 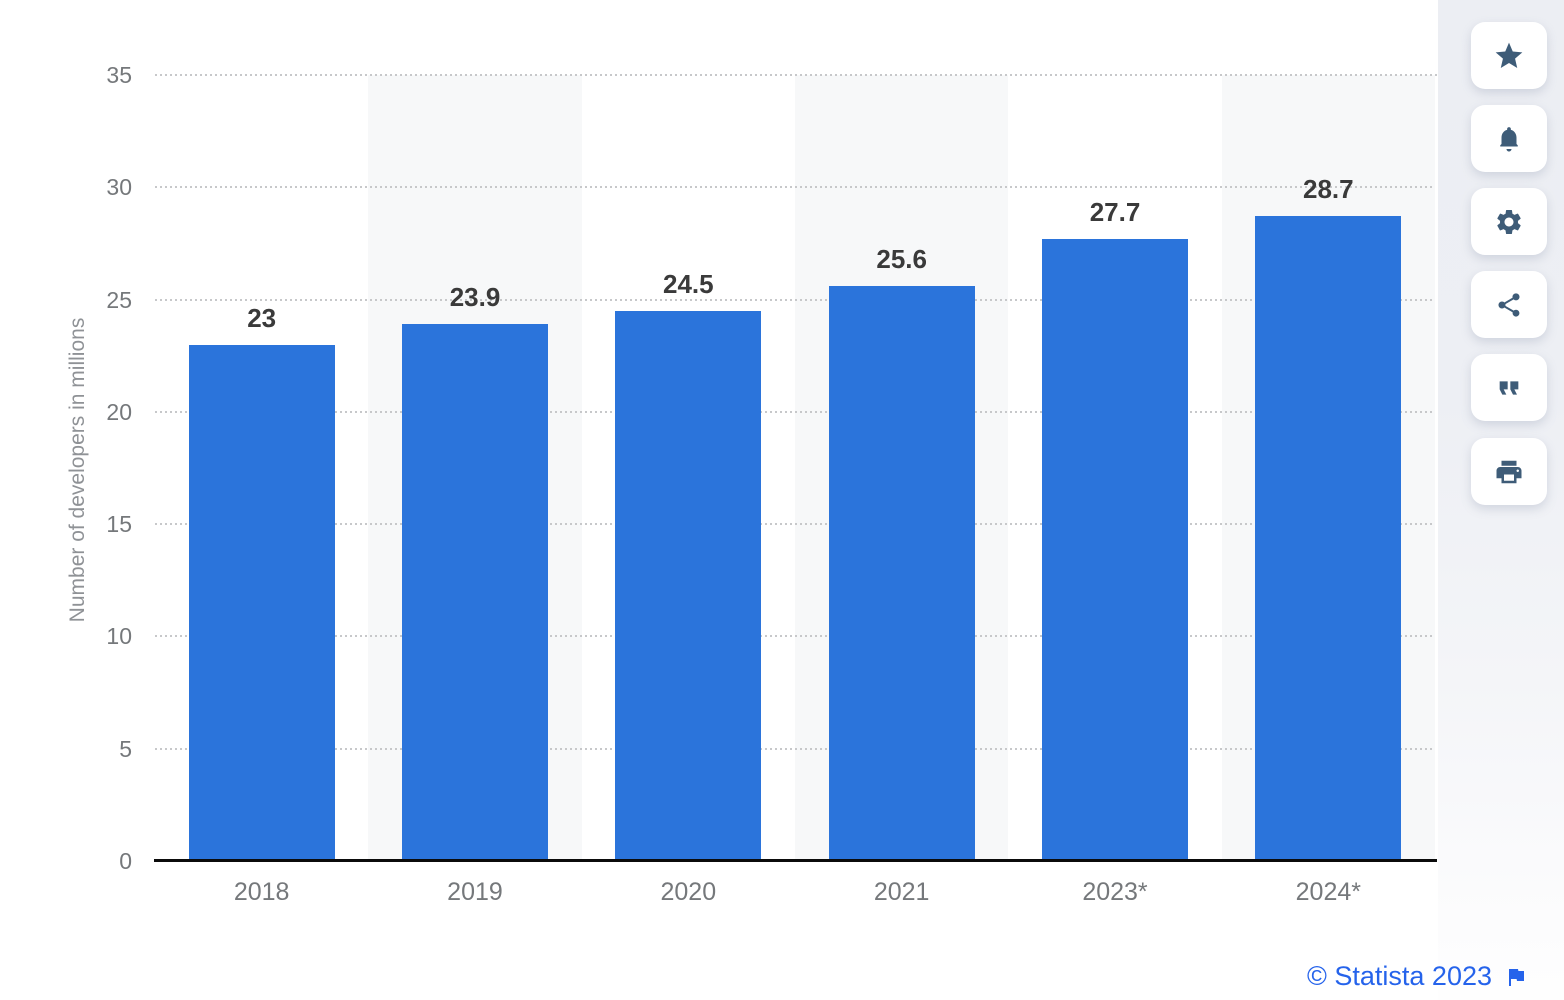 I want to click on y-tick-label: 15, so click(x=119, y=524).